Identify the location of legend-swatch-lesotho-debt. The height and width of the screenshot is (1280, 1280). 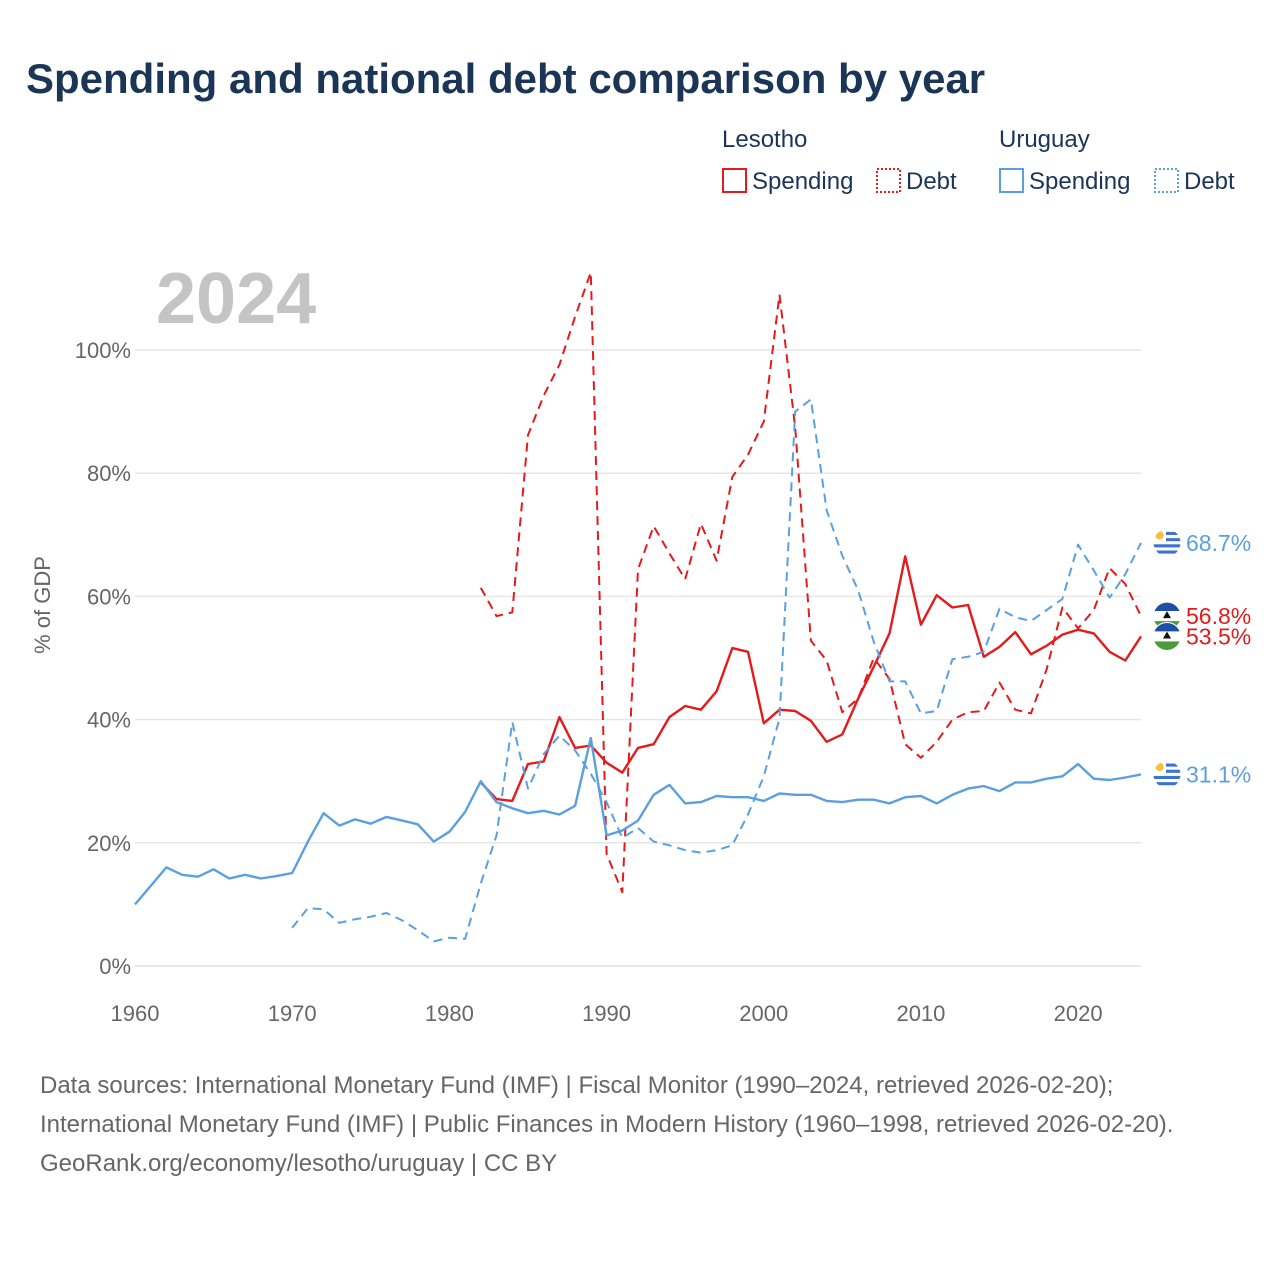
(888, 180).